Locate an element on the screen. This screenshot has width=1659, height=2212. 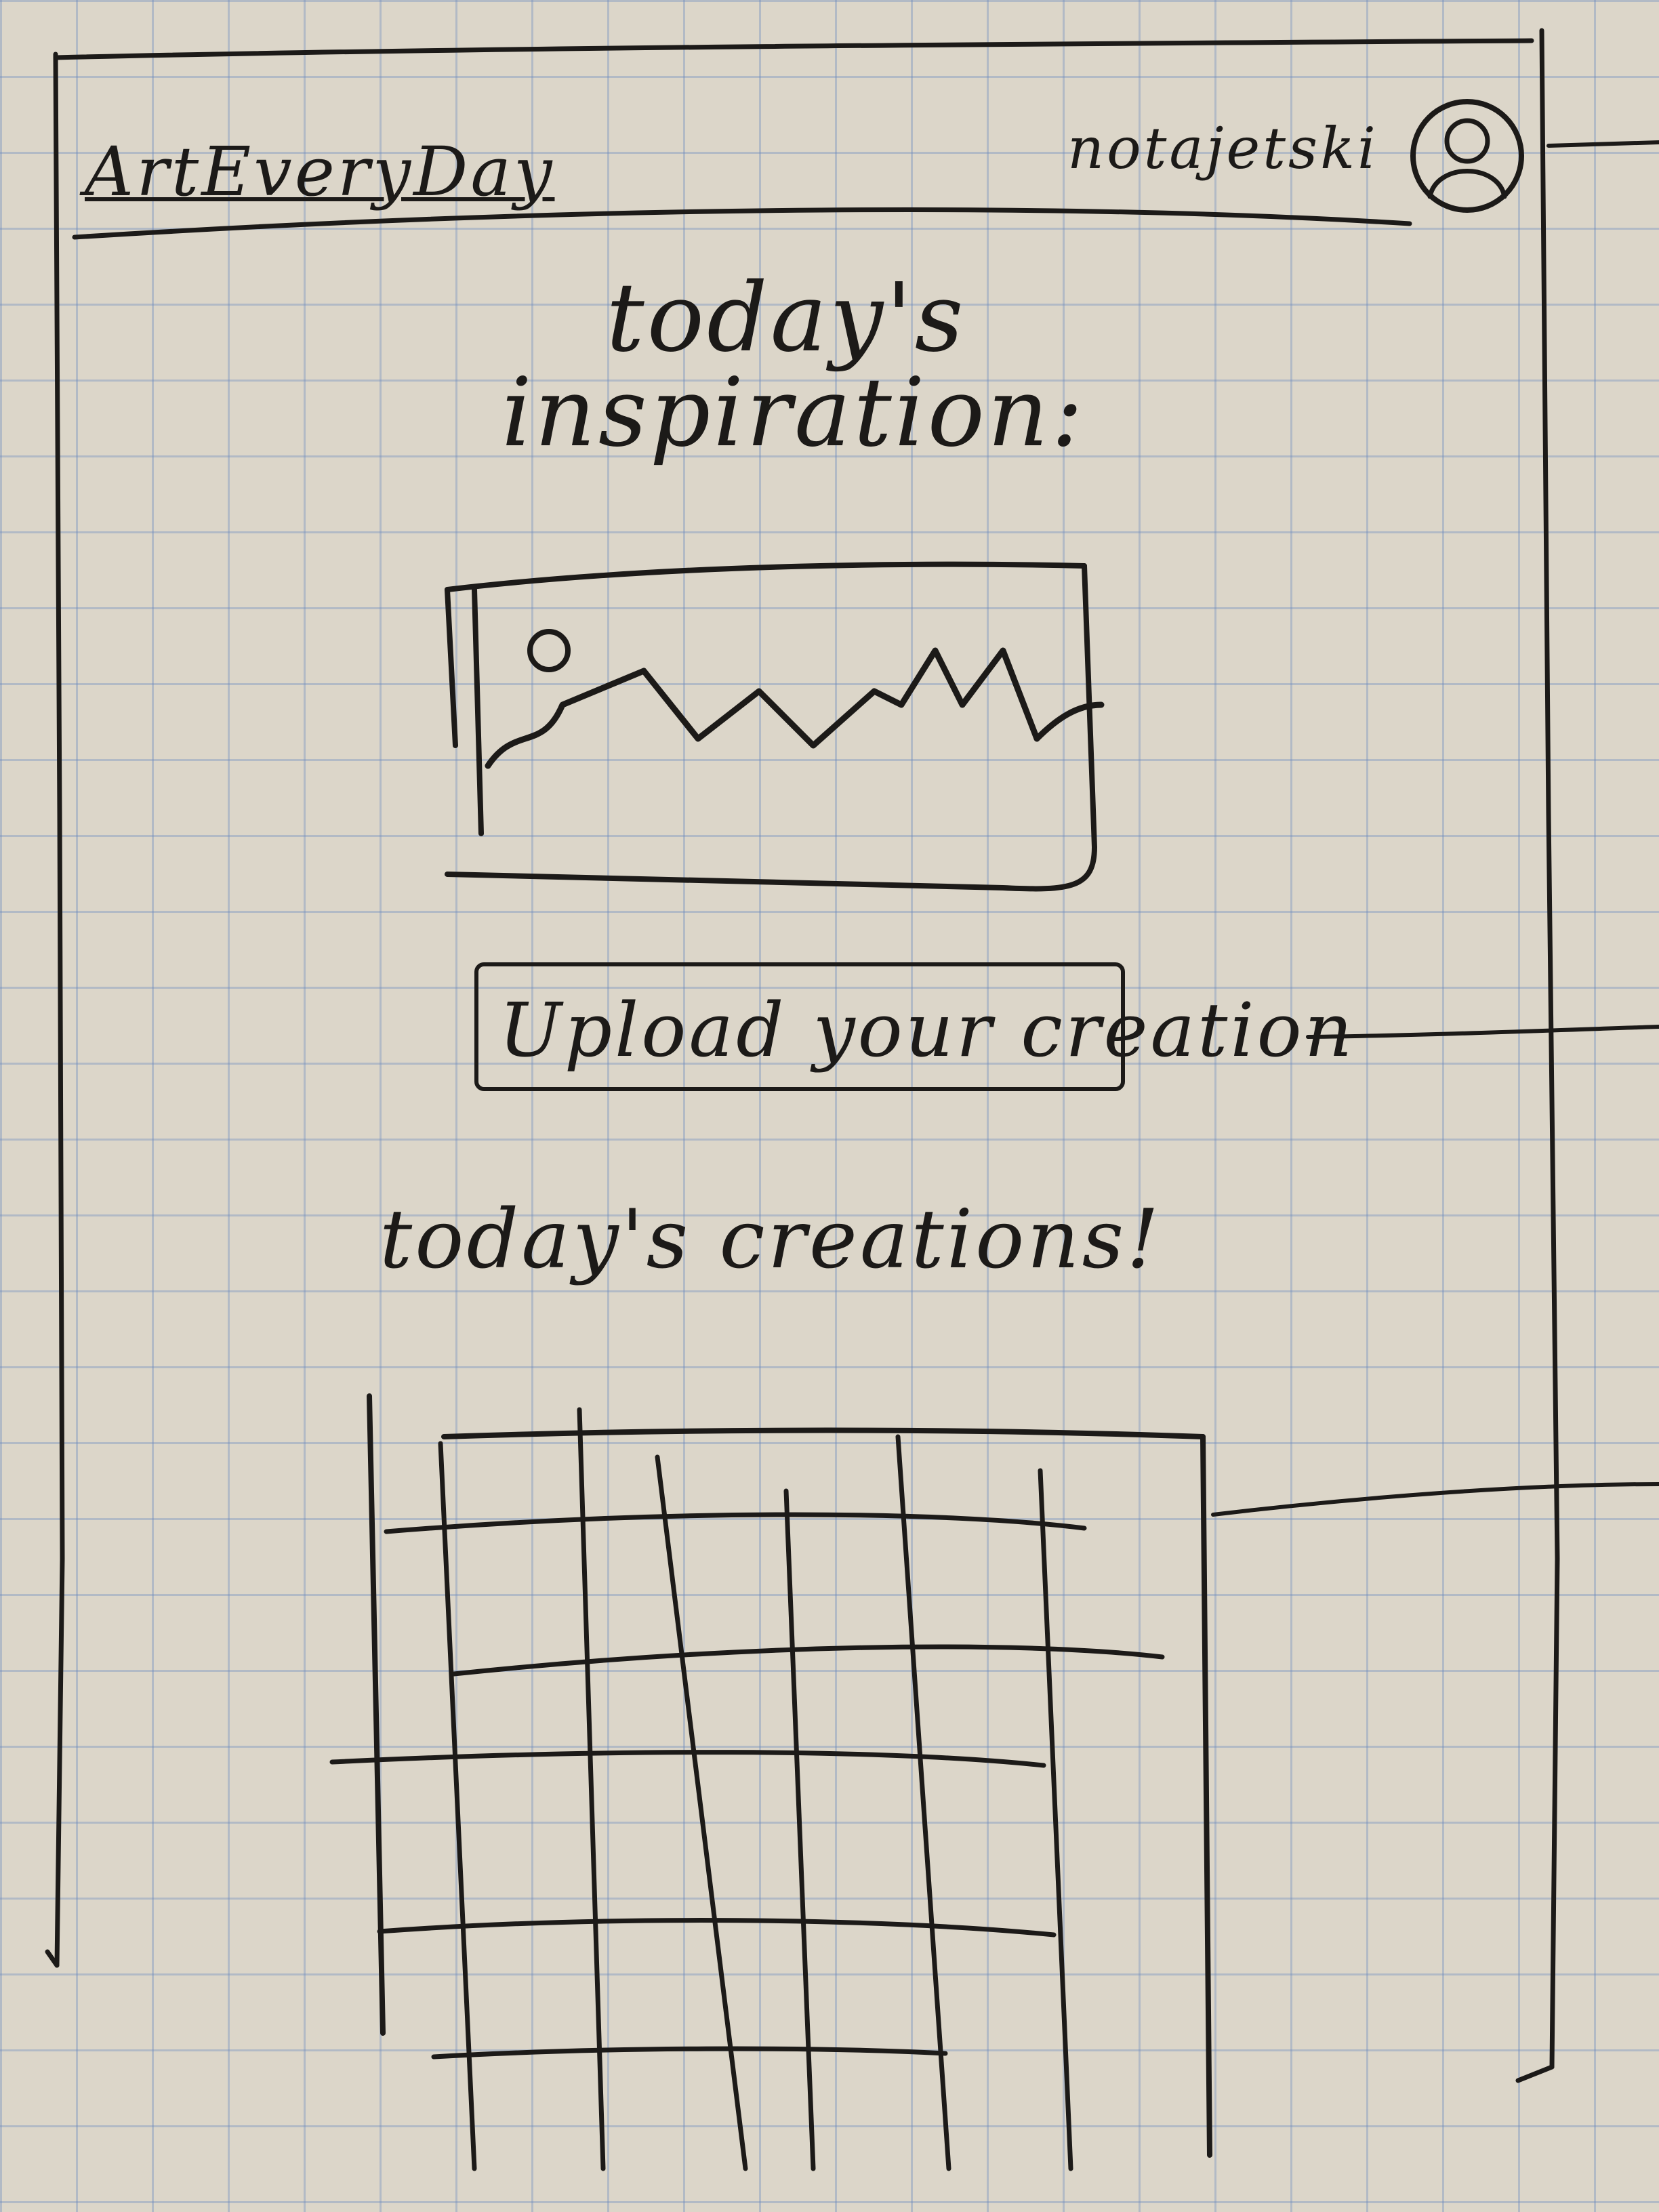
inspiration-image is located at coordinates (775, 726).